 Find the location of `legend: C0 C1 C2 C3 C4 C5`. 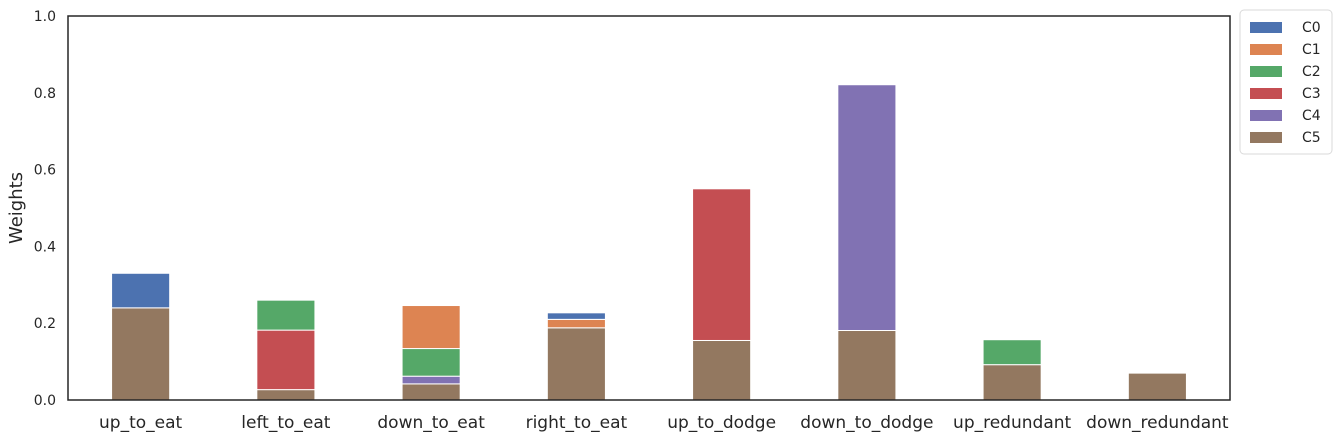

legend: C0 C1 C2 C3 C4 C5 is located at coordinates (1286, 82).